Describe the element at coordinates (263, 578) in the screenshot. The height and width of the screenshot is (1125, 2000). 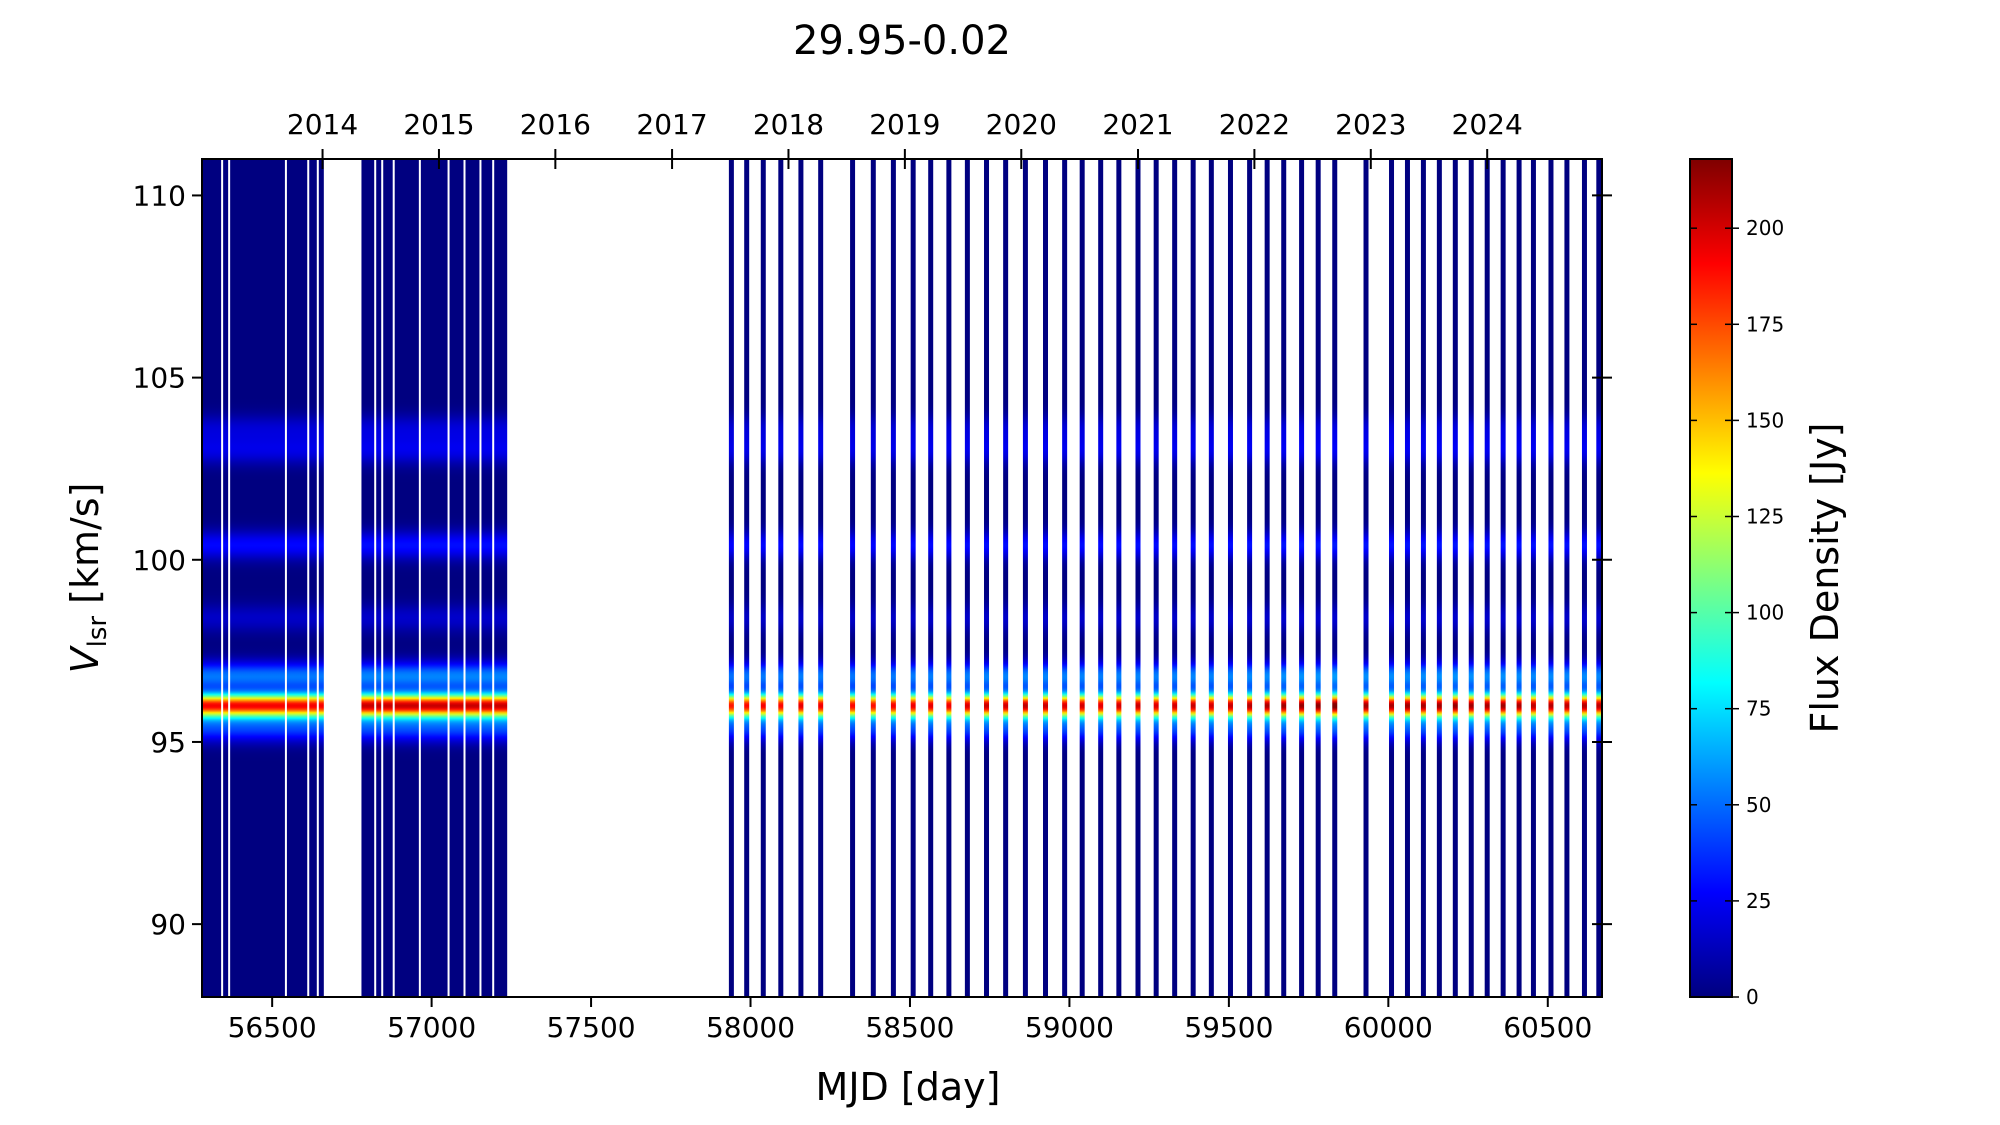
I see `observation-block` at that location.